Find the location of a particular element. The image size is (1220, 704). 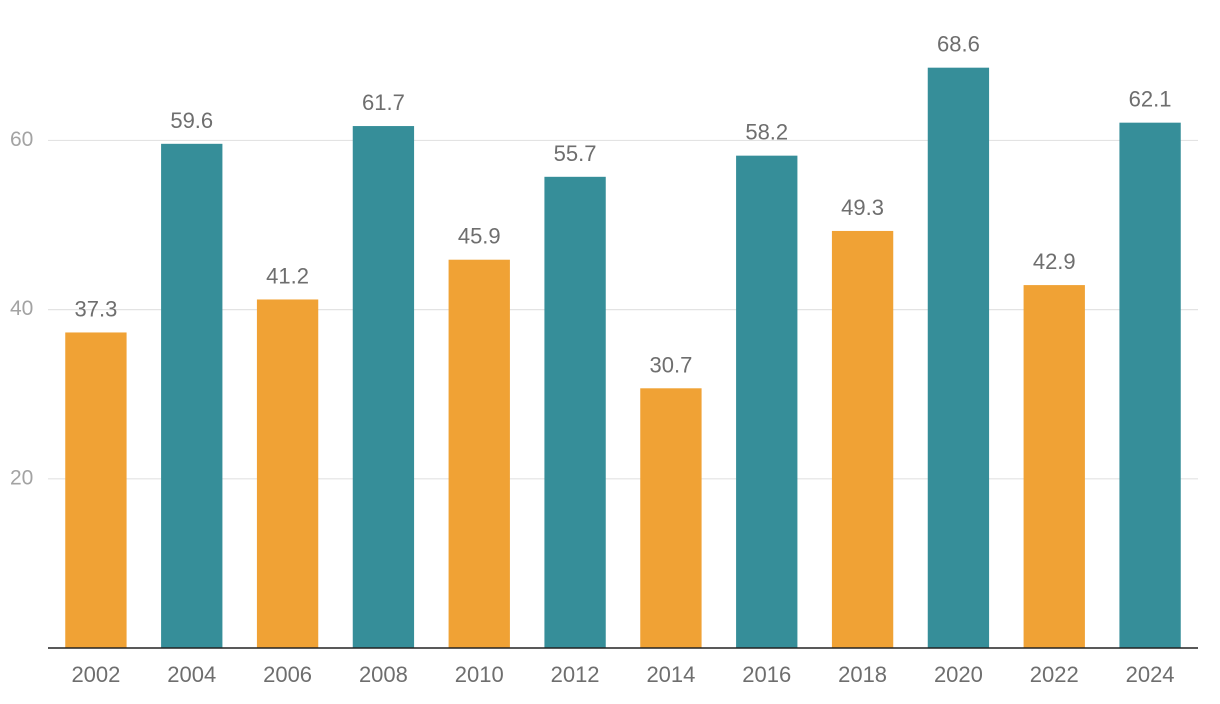

y-tick-label: 60 is located at coordinates (21, 139).